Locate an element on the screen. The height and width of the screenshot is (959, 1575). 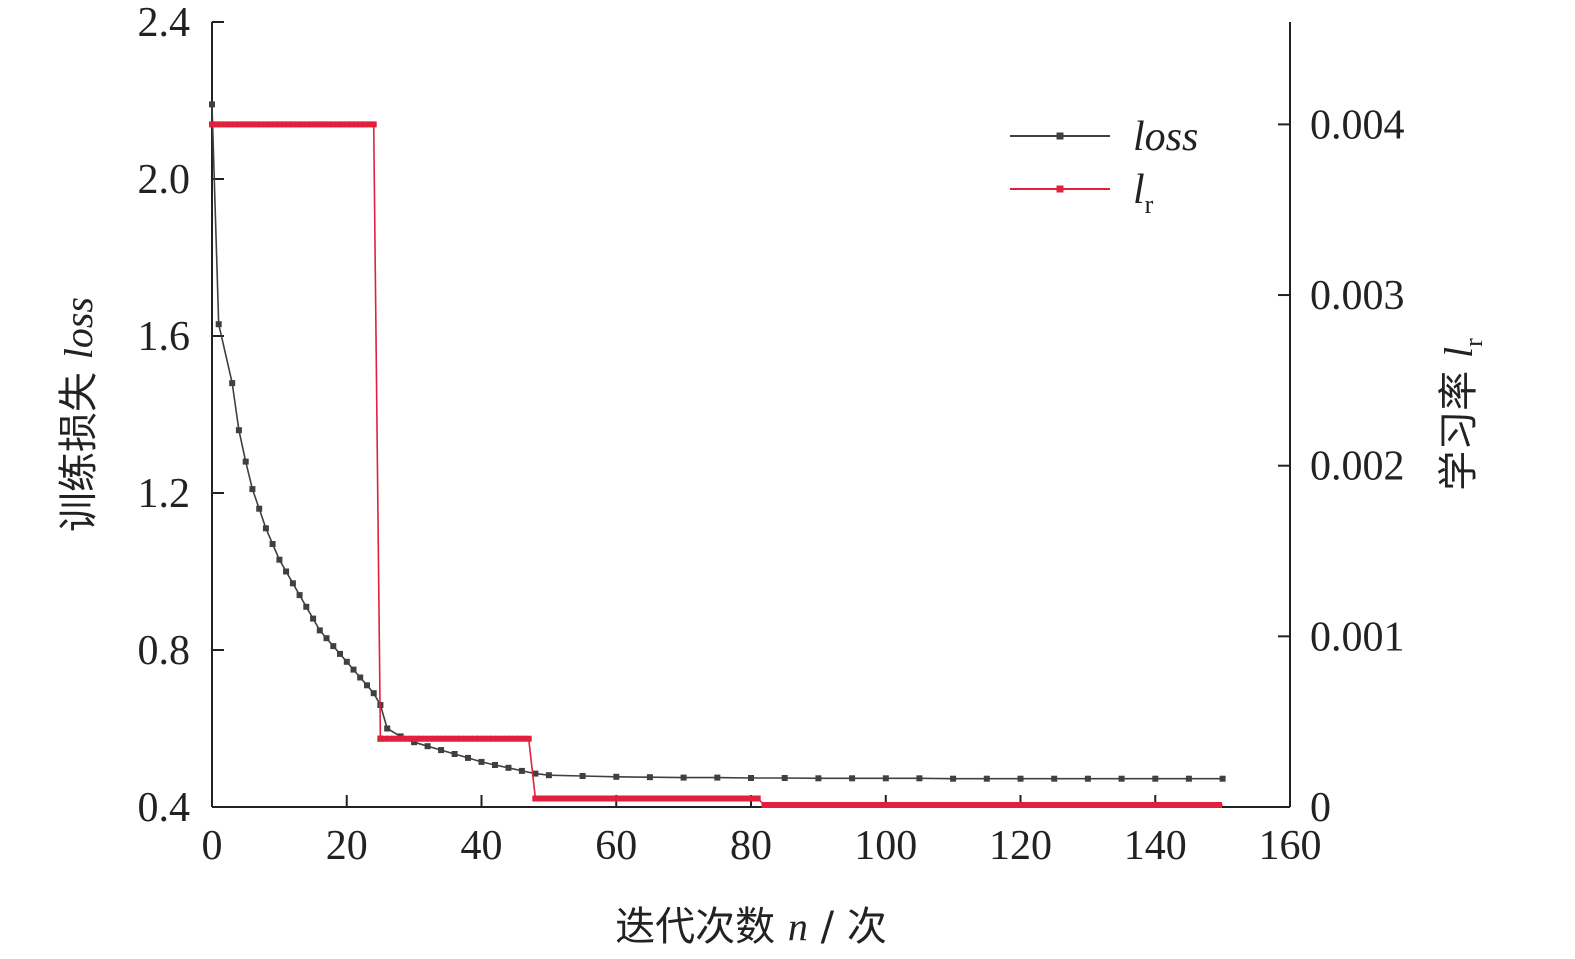
right-y-tick-label-4: 0.004 is located at coordinates (1357, 125).